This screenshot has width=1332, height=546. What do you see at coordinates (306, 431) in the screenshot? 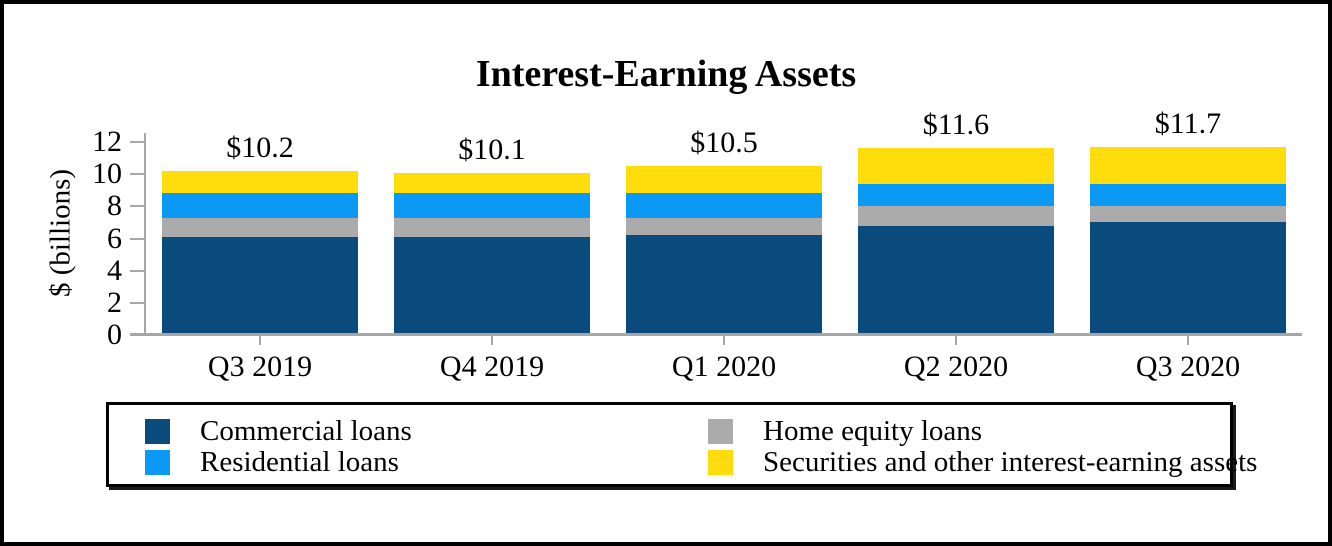
I see `legend-label: Commercial loans` at bounding box center [306, 431].